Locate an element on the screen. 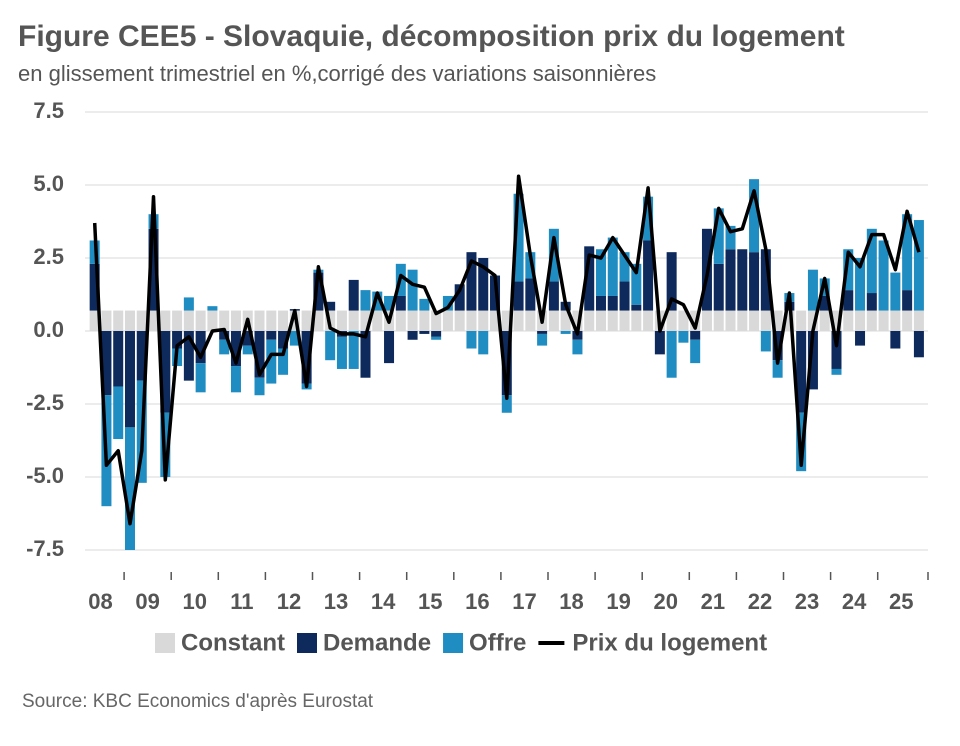 The image size is (960, 746). x-tick-label: 22 is located at coordinates (760, 601).